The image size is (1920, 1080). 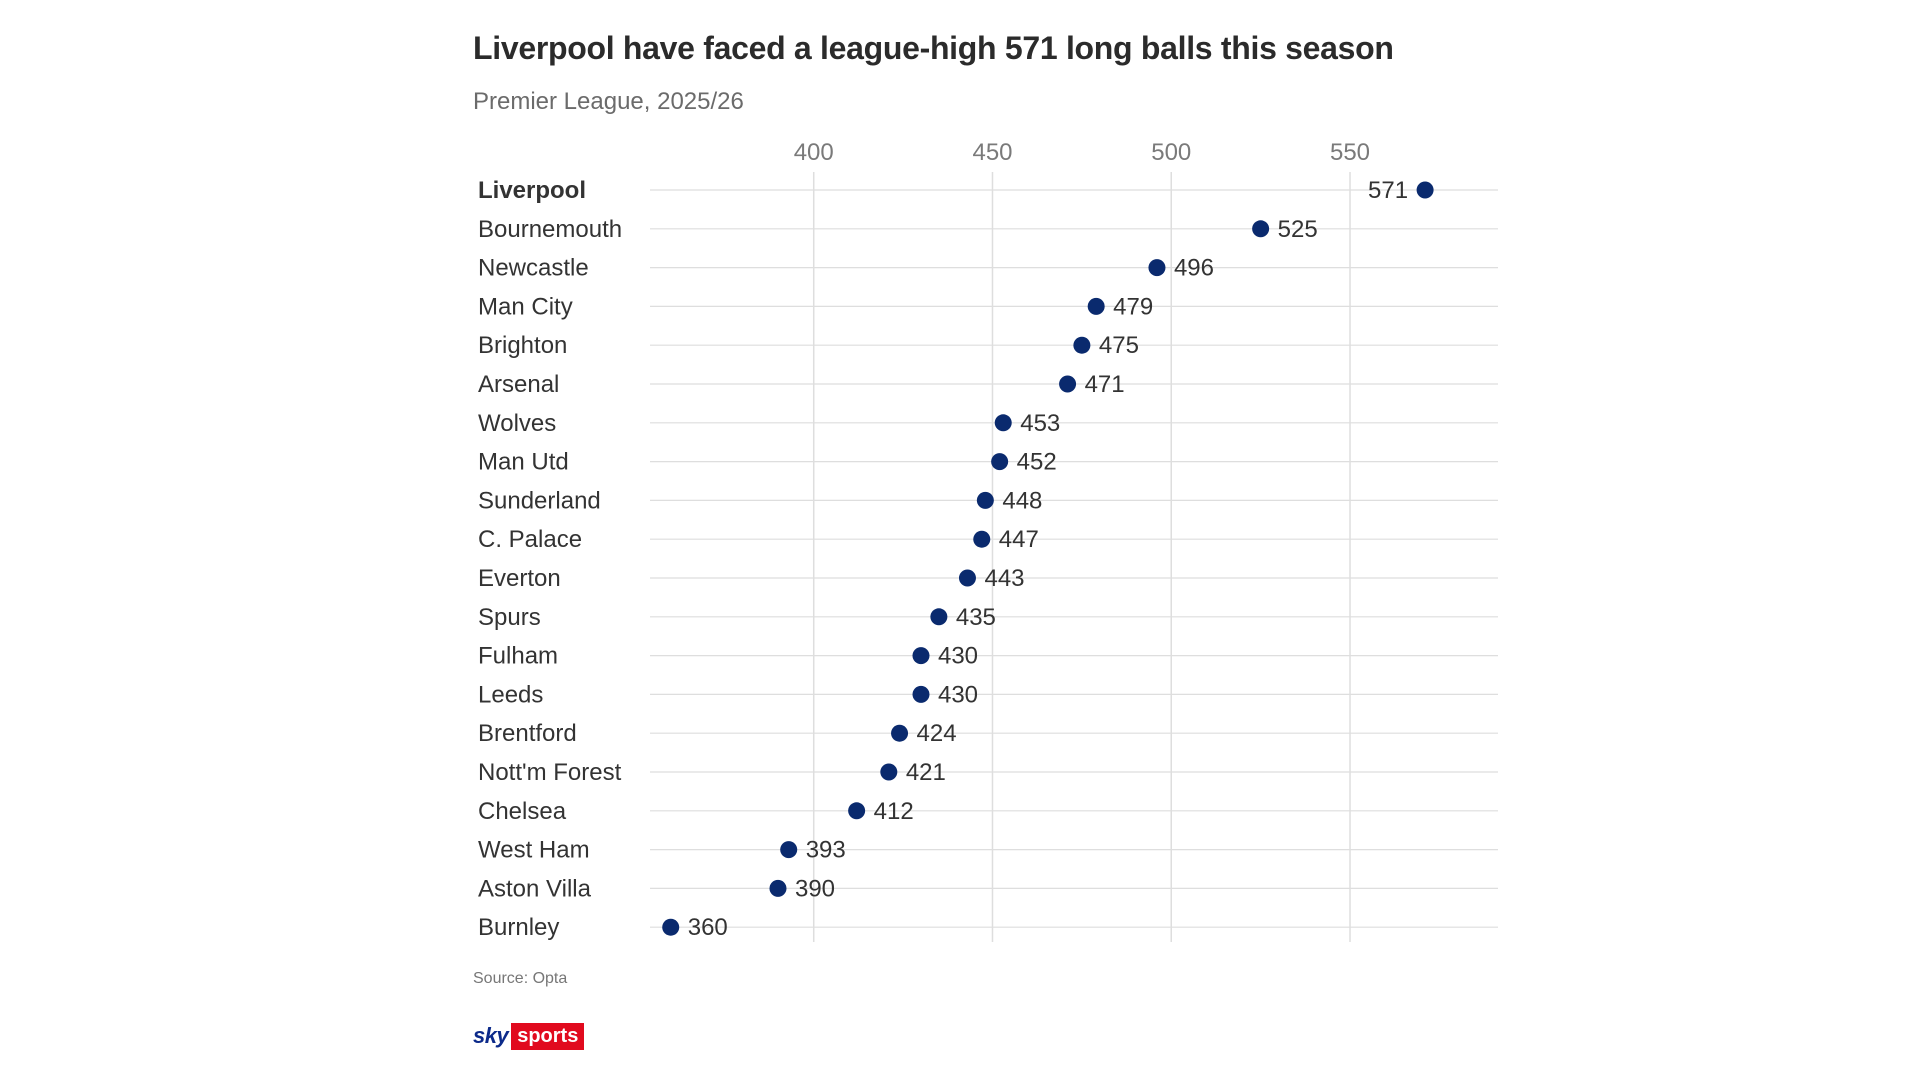 I want to click on category-label: C. Palace, so click(x=530, y=539).